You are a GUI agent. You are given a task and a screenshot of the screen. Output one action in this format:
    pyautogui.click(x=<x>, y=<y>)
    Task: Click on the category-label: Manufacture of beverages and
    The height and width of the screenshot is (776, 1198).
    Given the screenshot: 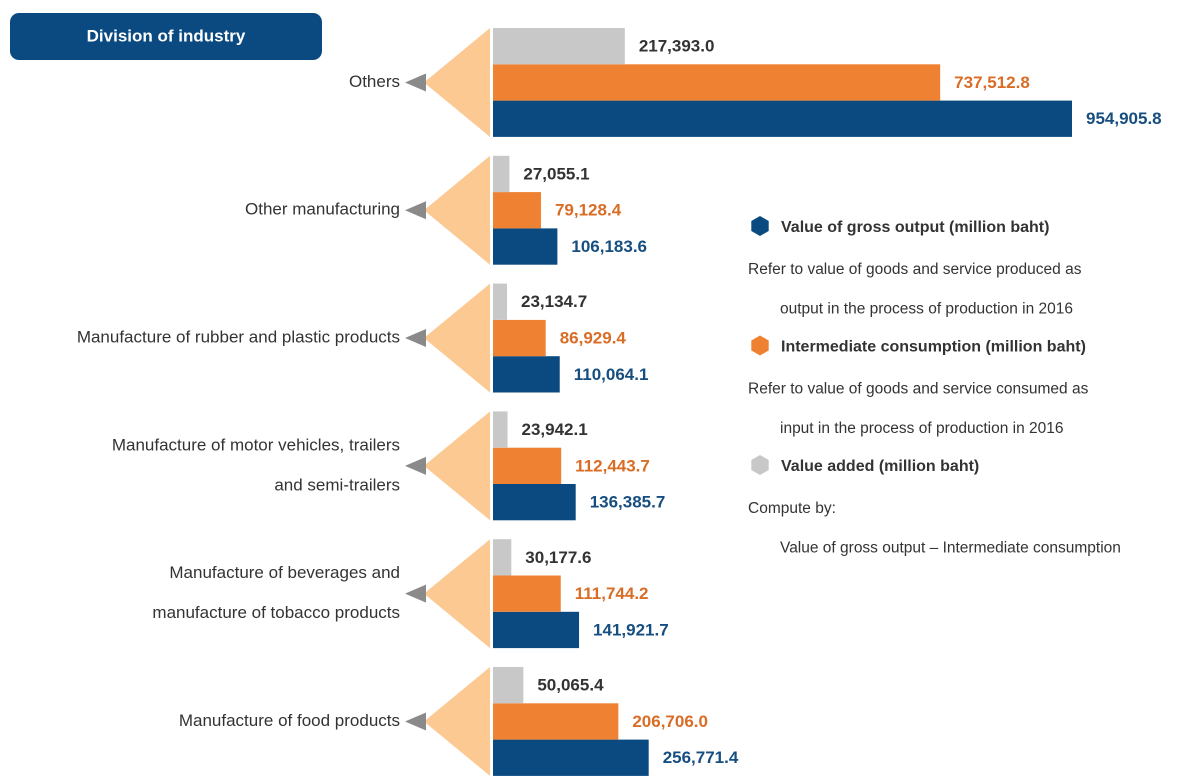 What is the action you would take?
    pyautogui.click(x=284, y=572)
    